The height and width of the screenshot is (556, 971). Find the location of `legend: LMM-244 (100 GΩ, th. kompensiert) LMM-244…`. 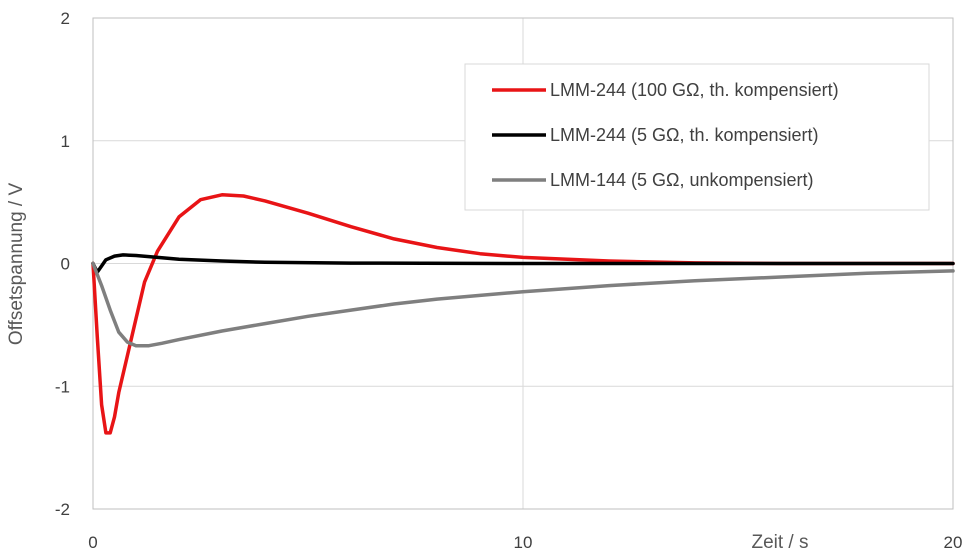

legend: LMM-244 (100 GΩ, th. kompensiert) LMM-244… is located at coordinates (697, 137).